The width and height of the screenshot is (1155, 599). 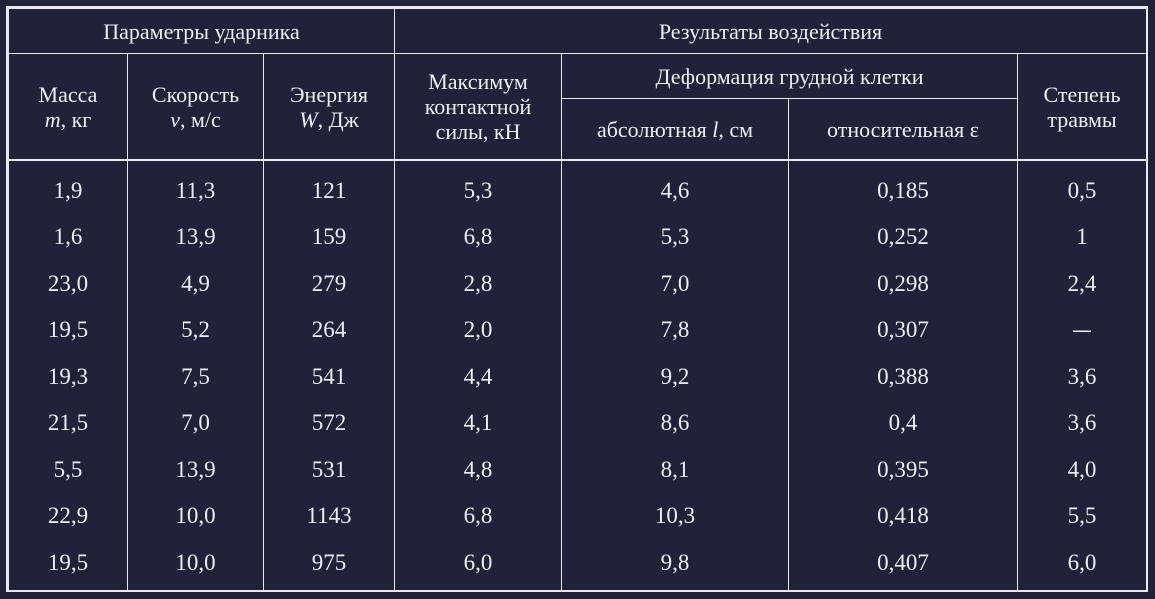 What do you see at coordinates (675, 283) in the screenshot?
I see `cell-absolute-deformation: 7,0` at bounding box center [675, 283].